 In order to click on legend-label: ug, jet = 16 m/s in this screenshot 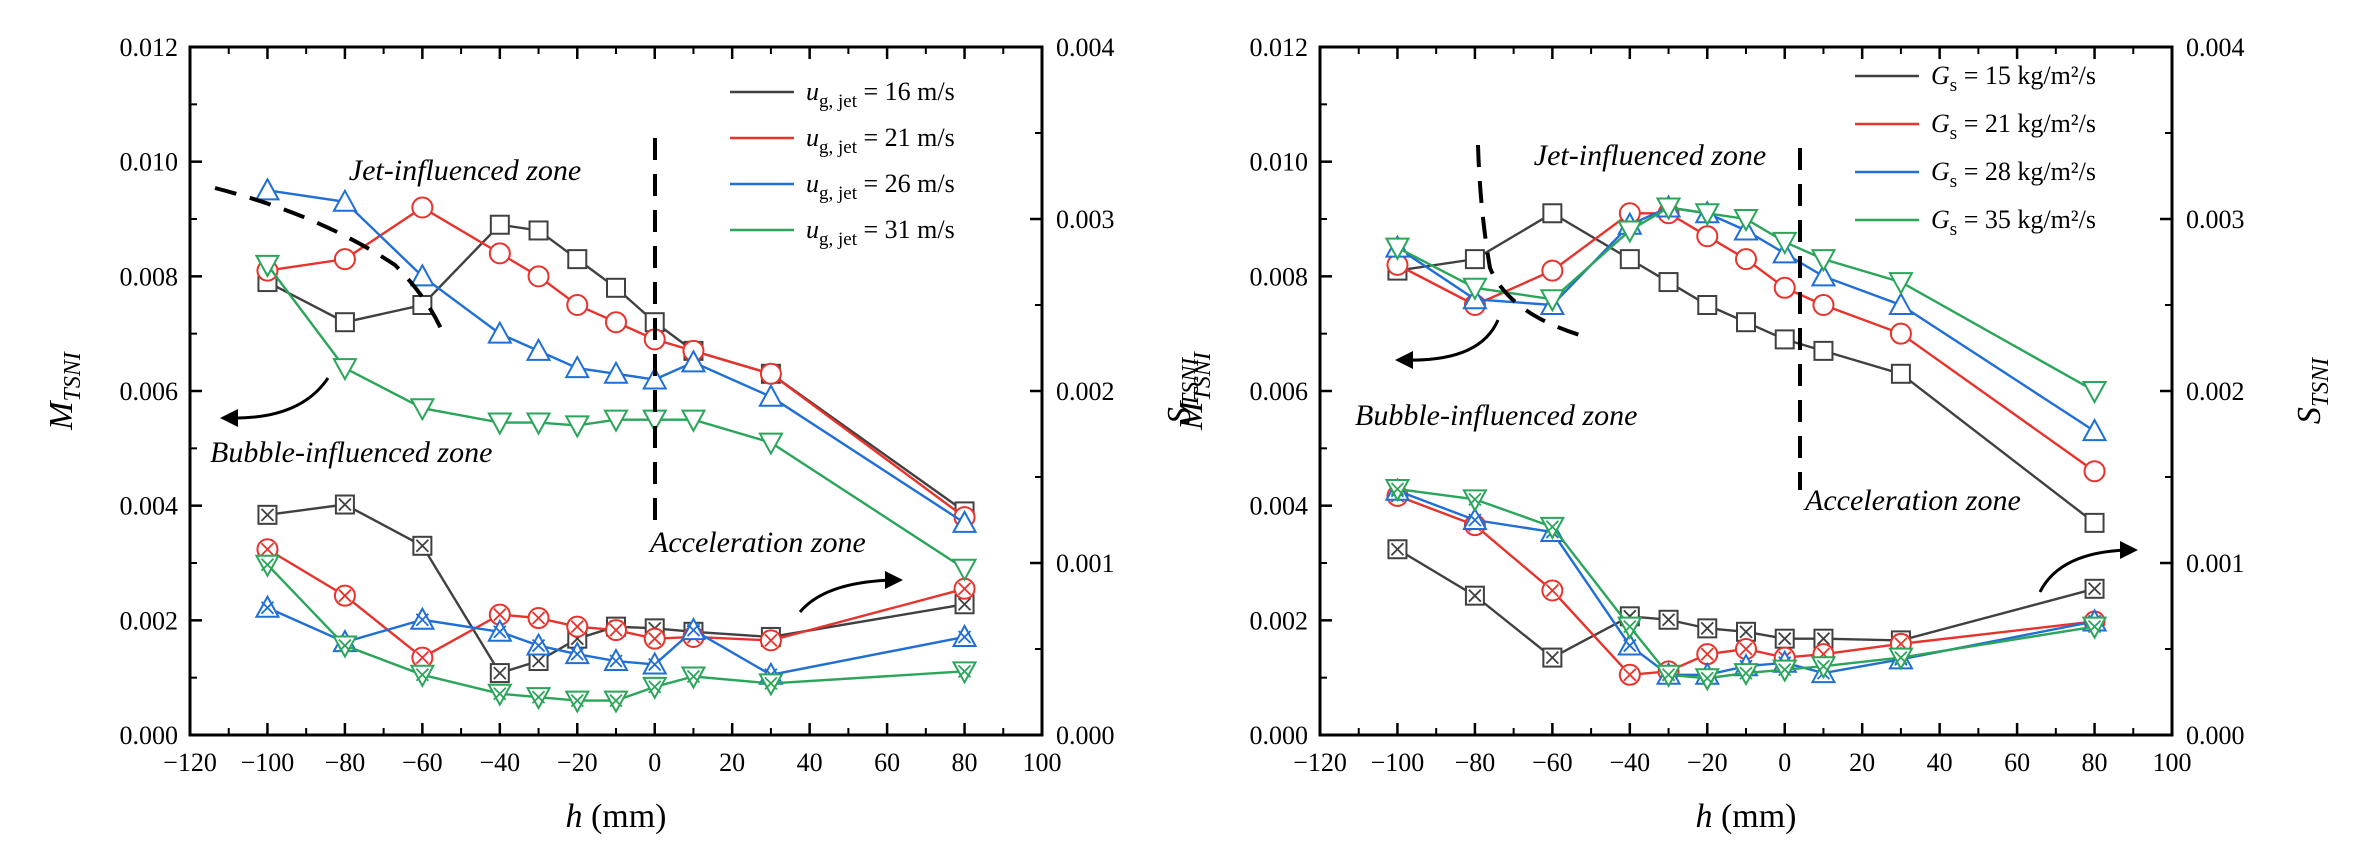, I will do `click(880, 94)`.